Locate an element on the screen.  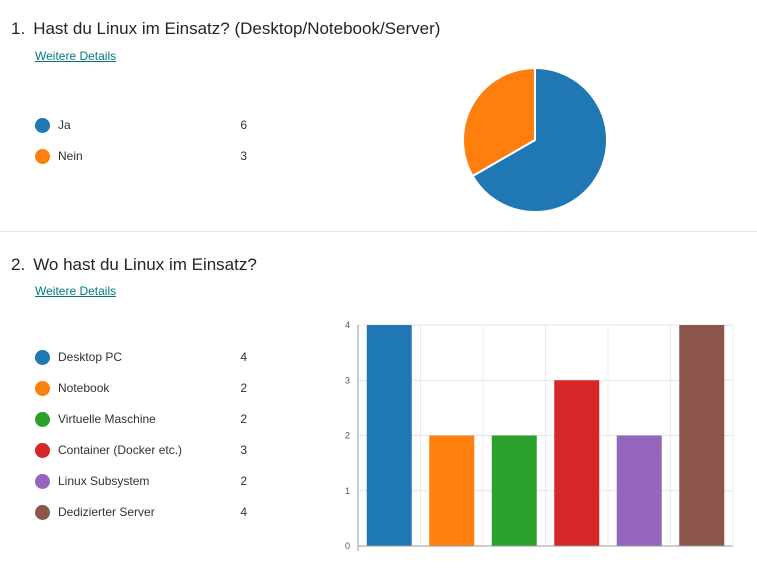
bar-linux-subsystem is located at coordinates (639, 490).